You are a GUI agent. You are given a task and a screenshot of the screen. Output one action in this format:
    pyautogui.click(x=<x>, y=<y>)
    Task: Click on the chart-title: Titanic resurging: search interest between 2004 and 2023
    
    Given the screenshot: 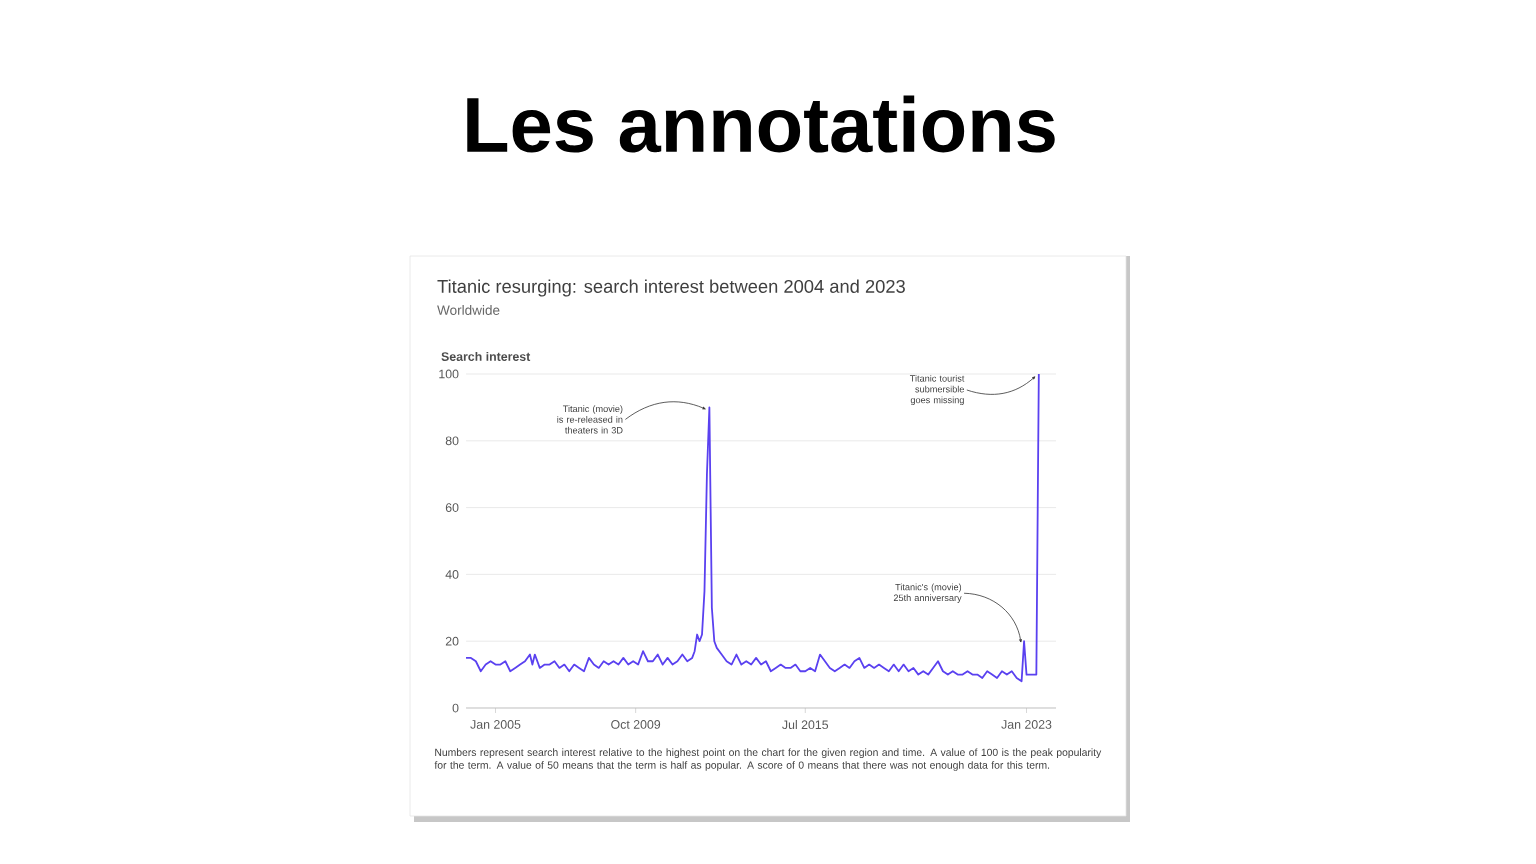 What is the action you would take?
    pyautogui.click(x=671, y=288)
    